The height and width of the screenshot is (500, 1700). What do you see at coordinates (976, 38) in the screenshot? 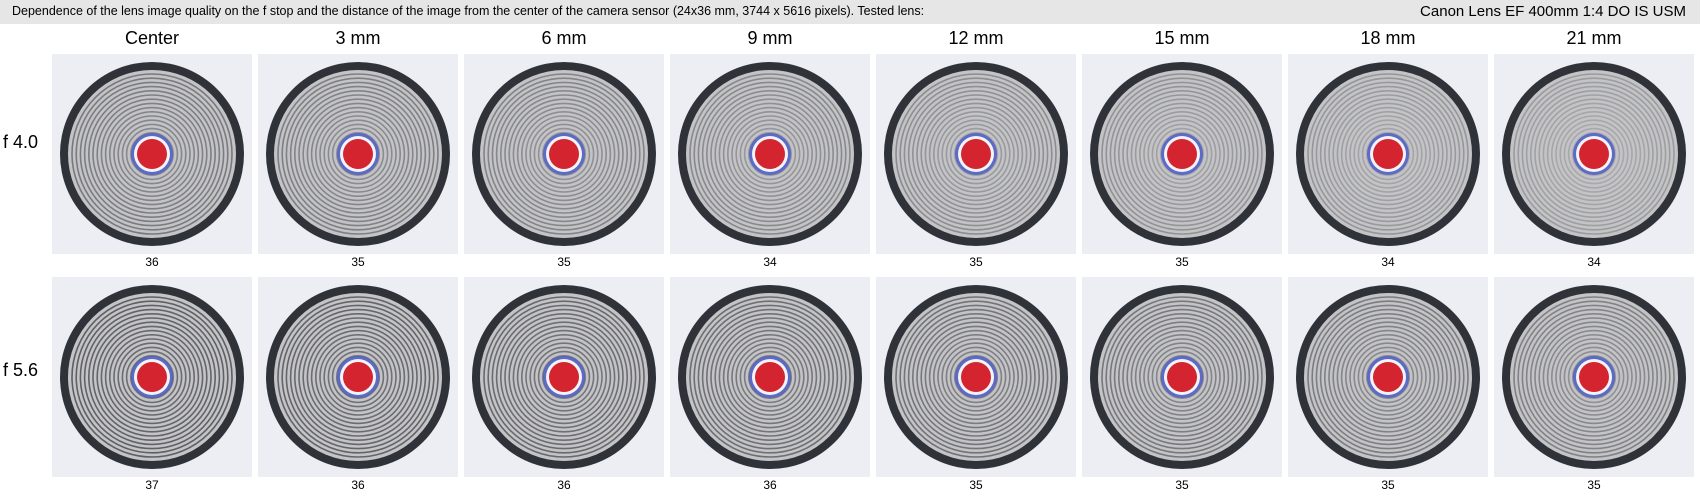
I see `column-header: 12 mm` at bounding box center [976, 38].